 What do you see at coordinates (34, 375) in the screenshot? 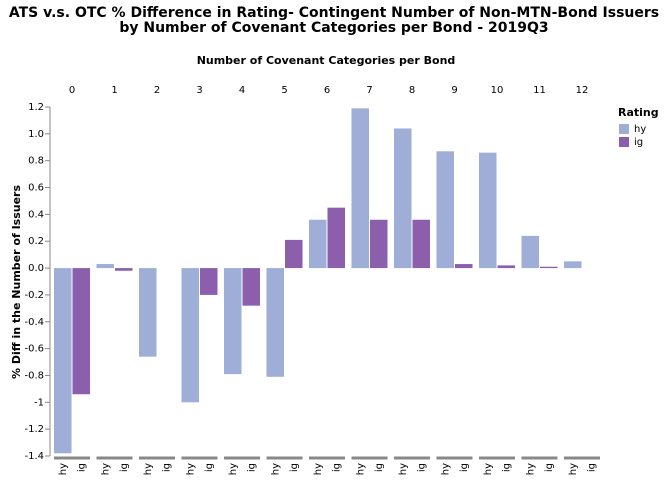
I see `y-tick-label: -0.8` at bounding box center [34, 375].